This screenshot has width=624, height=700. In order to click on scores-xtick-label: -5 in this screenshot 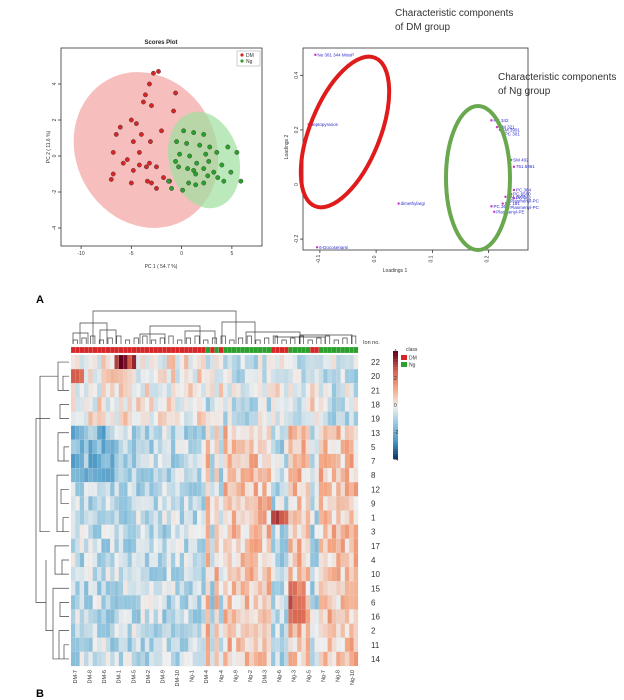, I will do `click(131, 254)`.